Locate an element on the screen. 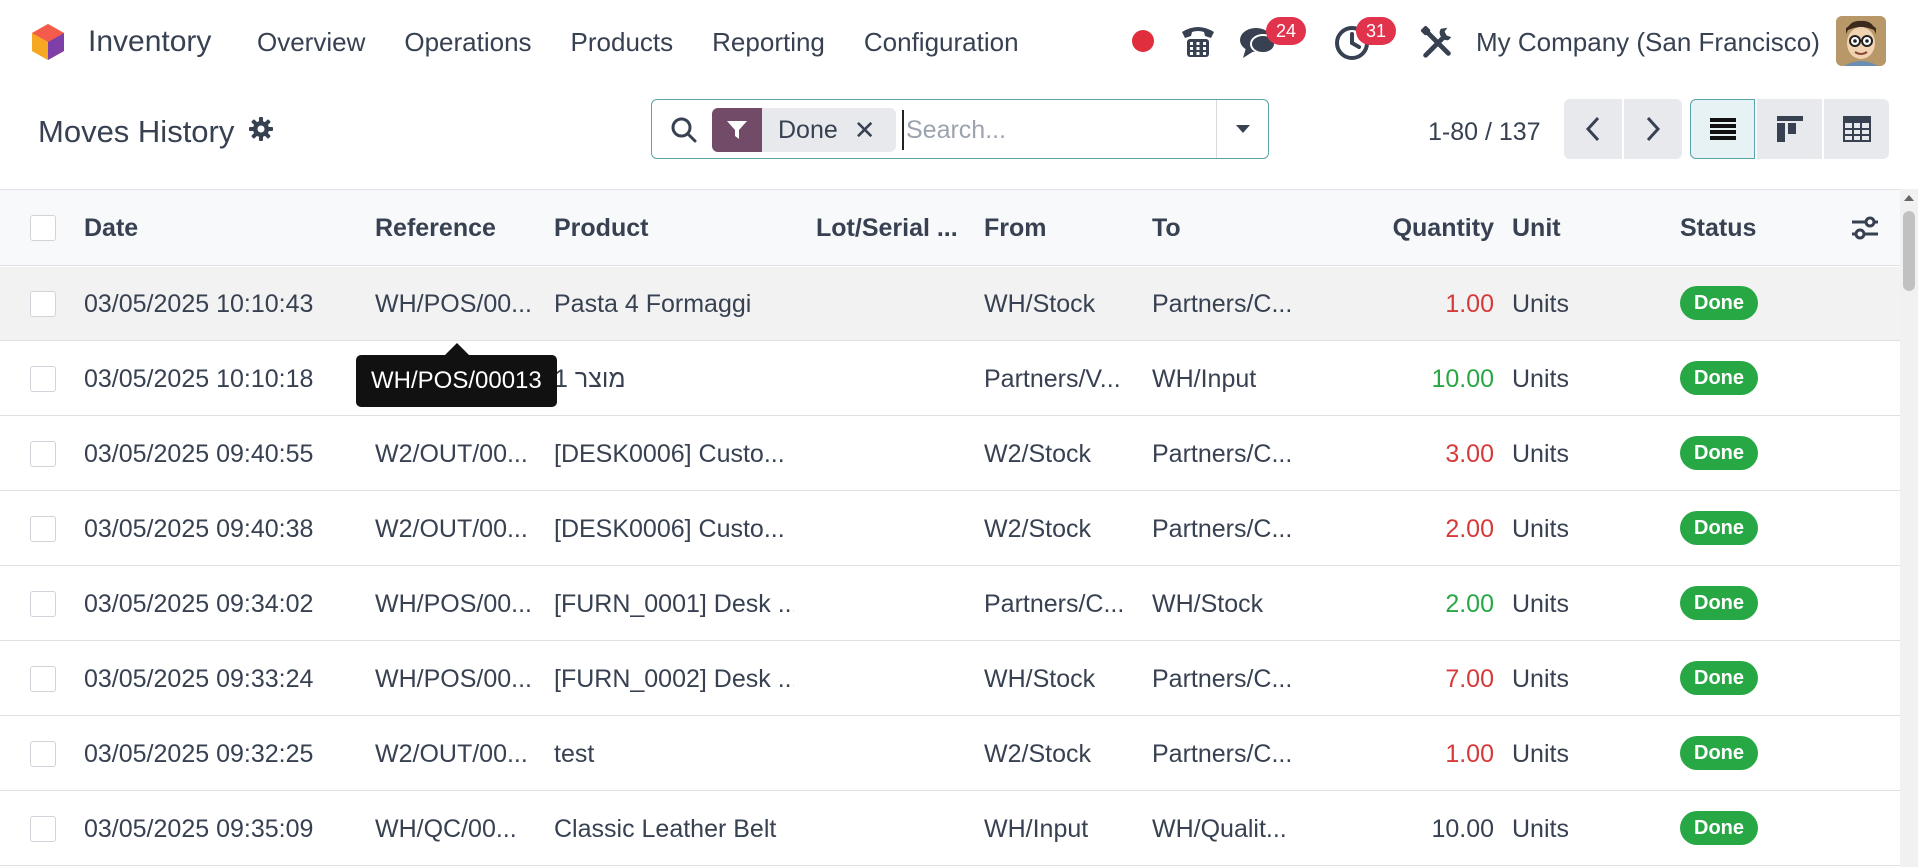 This screenshot has width=1918, height=867. pivot-view-button is located at coordinates (1856, 129).